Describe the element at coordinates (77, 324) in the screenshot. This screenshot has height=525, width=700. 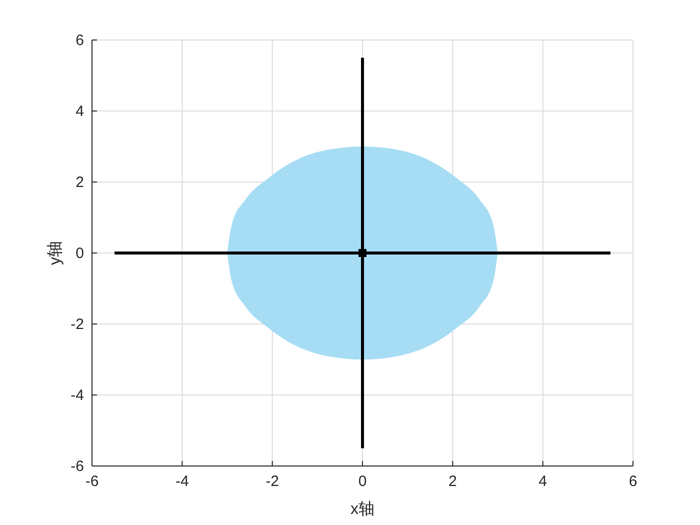
I see `y-tick-label: -2` at that location.